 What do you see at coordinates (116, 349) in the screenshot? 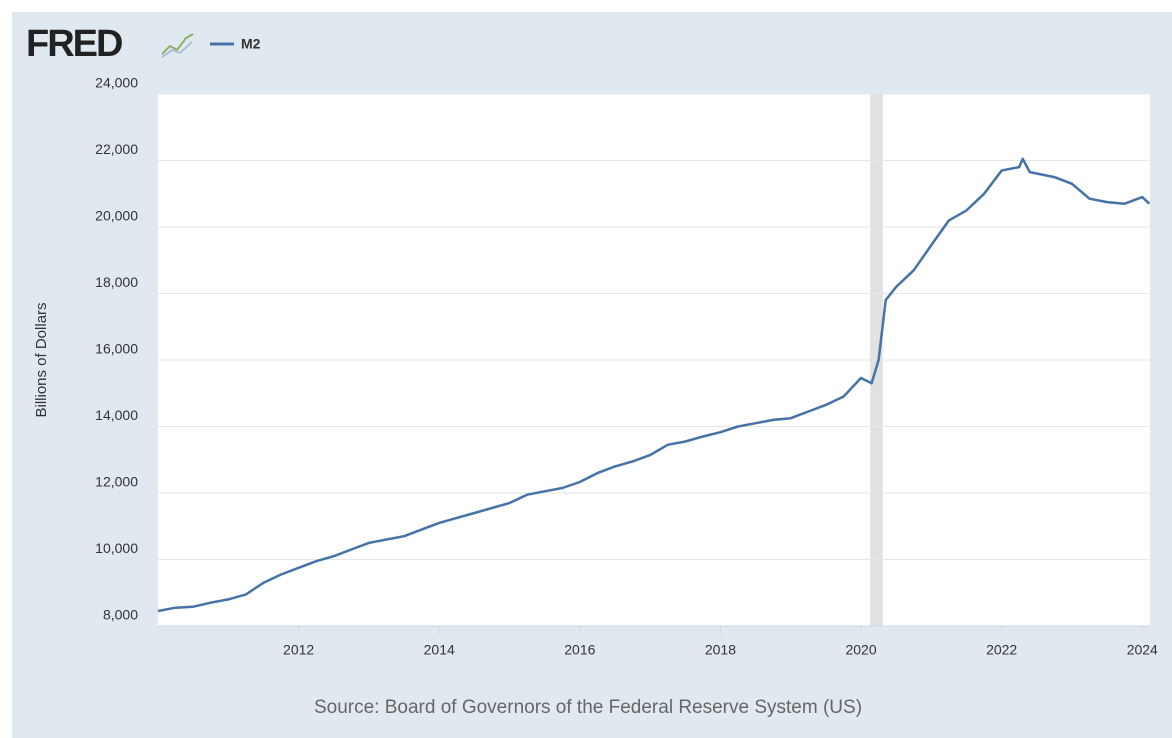
I see `y-tick-label: 16,000` at bounding box center [116, 349].